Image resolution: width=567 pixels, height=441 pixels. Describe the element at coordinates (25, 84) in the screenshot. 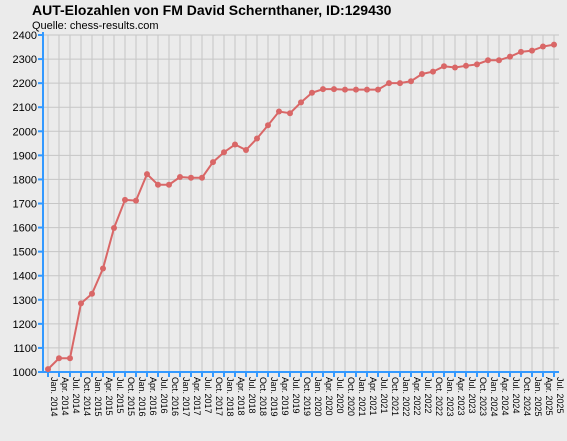

I see `y-tick-label: 2200` at that location.